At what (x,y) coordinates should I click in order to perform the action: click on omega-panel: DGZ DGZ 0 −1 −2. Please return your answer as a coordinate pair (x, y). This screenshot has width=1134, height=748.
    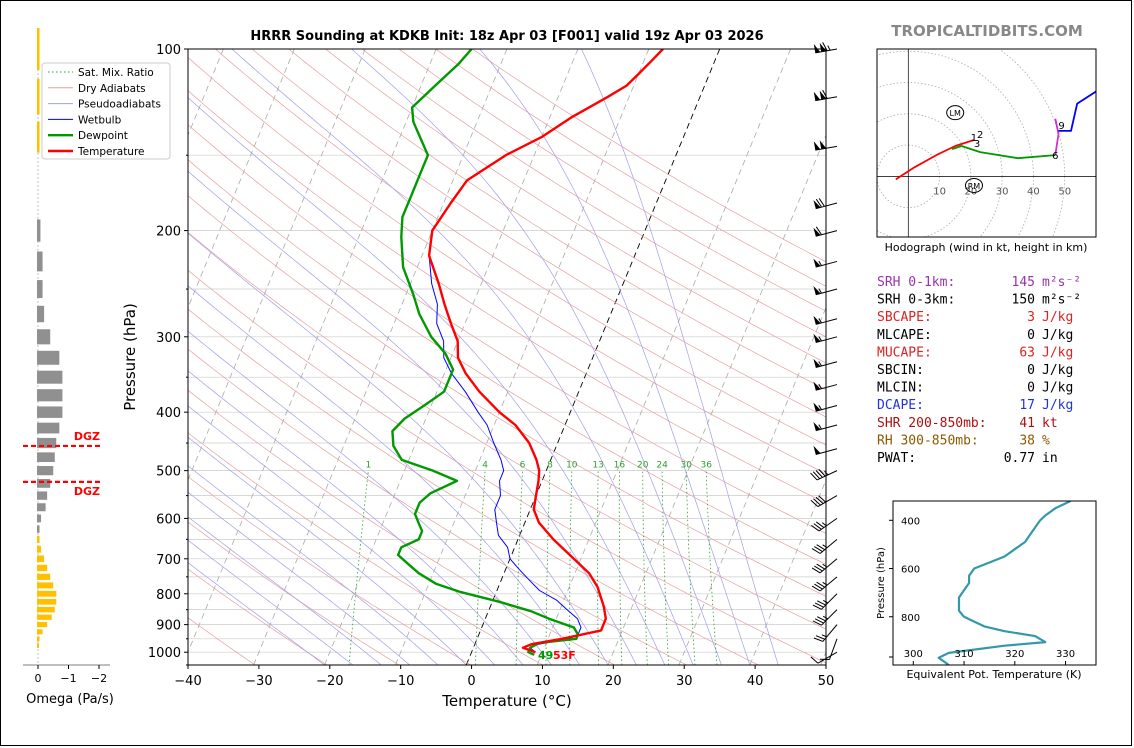
    Looking at the image, I should click on (66, 356).